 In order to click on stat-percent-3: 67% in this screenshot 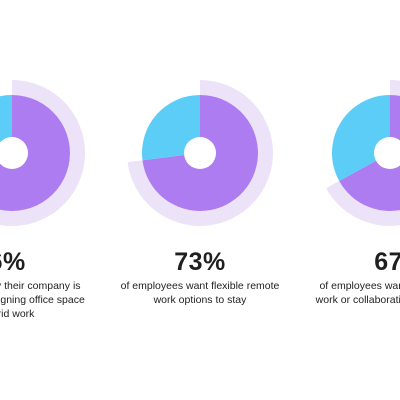, I will do `click(387, 262)`.